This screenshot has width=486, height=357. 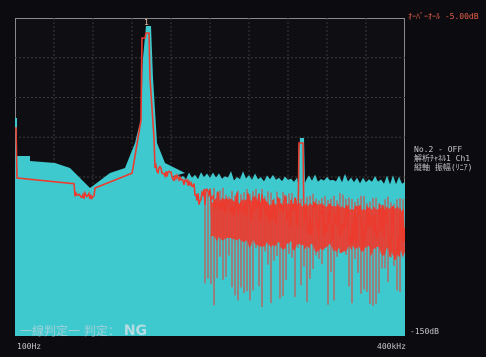 I want to click on x-end-label: 400kHz, so click(x=391, y=346).